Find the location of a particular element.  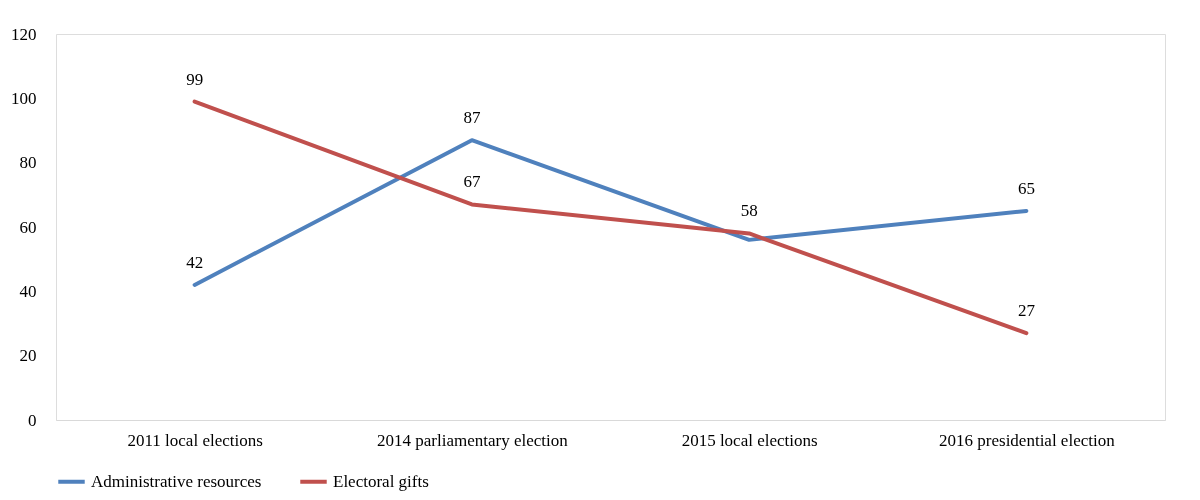

y-tick-label: 100 is located at coordinates (24, 98).